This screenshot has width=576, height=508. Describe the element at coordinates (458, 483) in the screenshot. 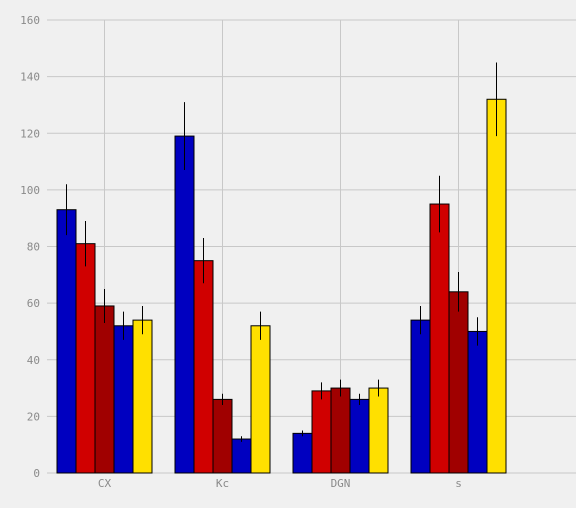

I see `x-tick-label: s` at that location.